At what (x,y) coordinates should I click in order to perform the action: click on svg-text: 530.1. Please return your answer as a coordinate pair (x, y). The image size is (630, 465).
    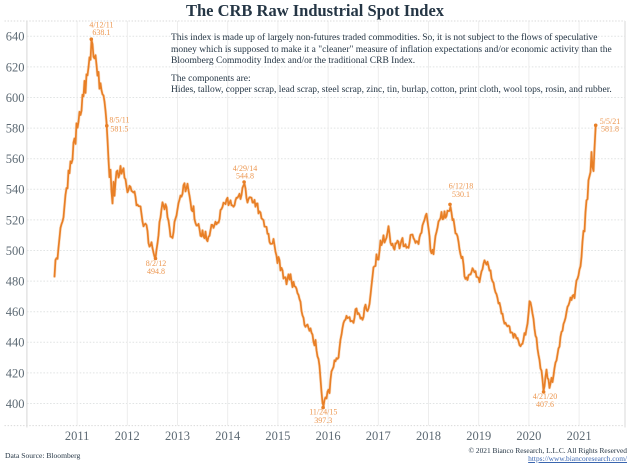
    Looking at the image, I should click on (461, 194).